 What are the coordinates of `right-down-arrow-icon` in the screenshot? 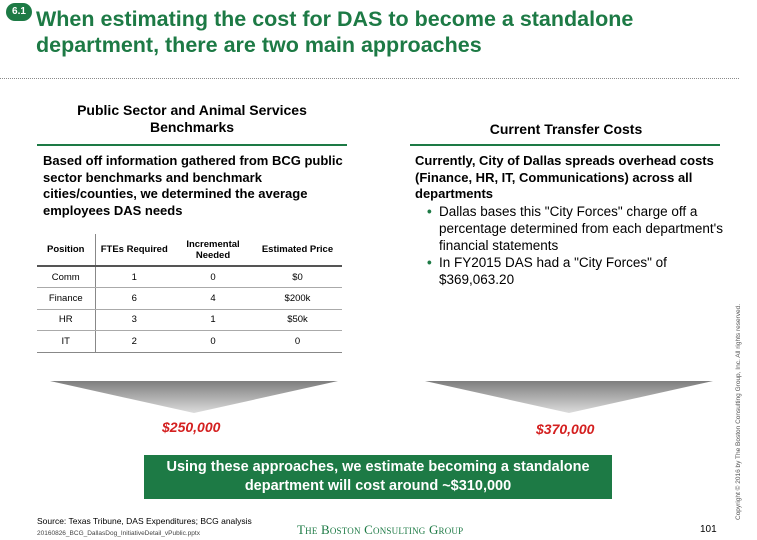 It's located at (569, 397).